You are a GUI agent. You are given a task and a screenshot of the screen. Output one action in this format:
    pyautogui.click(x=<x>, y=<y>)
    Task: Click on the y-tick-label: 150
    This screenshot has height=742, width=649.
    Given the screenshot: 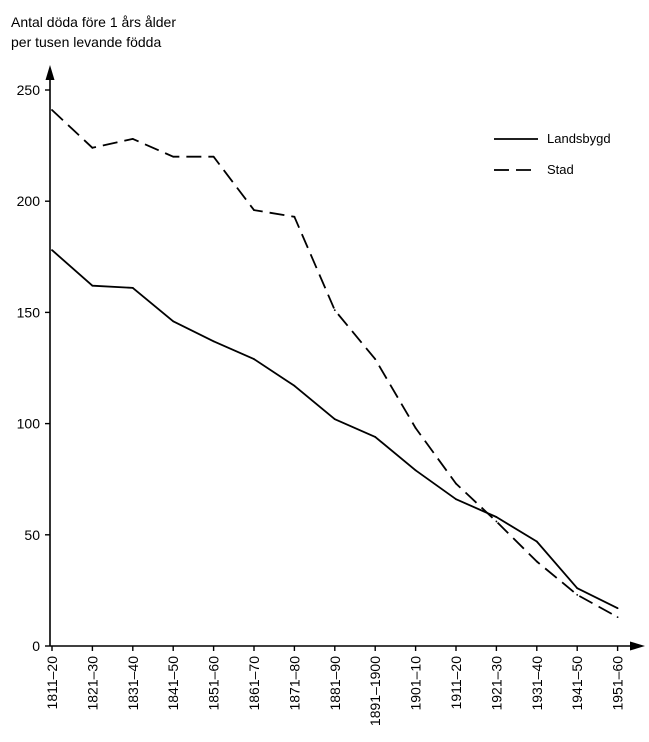 What is the action you would take?
    pyautogui.click(x=29, y=312)
    